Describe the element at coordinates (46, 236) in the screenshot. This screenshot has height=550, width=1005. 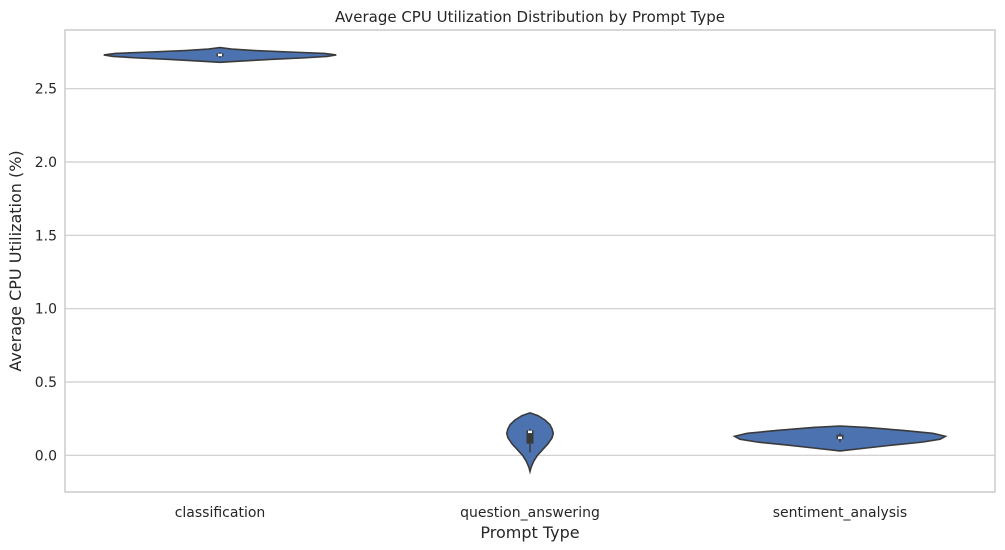
I see `y-tick-label: 1.5` at that location.